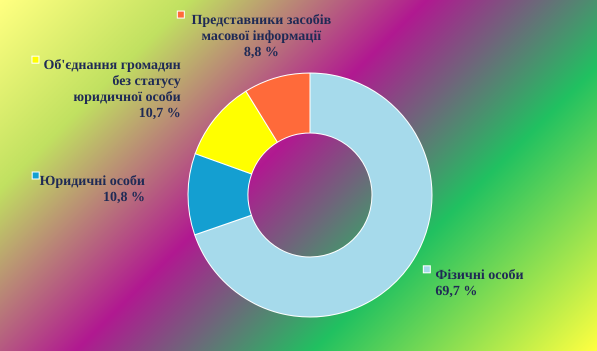 This screenshot has width=597, height=351. What do you see at coordinates (124, 197) in the screenshot?
I see `data-label: 10,8 %` at bounding box center [124, 197].